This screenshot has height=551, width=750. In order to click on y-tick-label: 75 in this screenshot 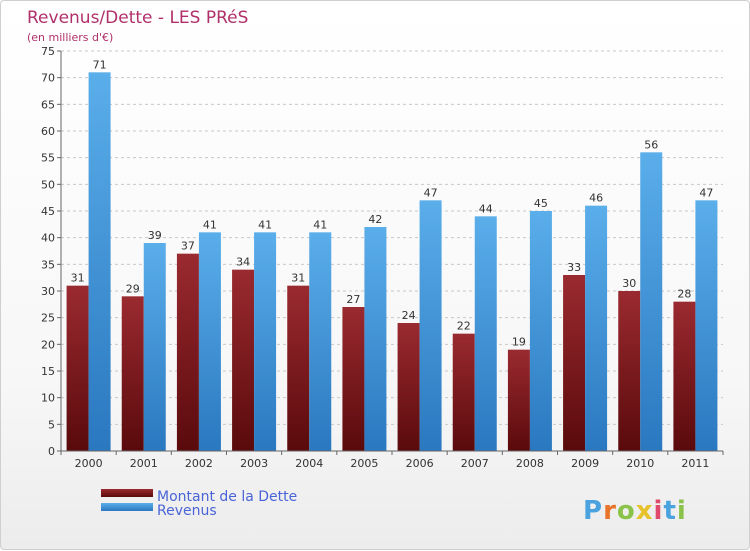, I will do `click(48, 51)`.